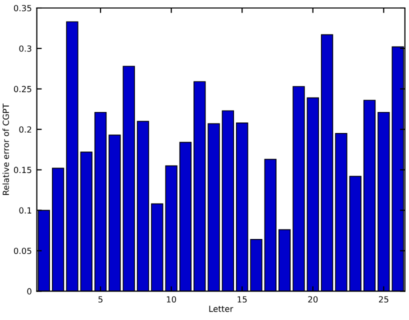  I want to click on x-axis-title: Letter, so click(221, 309).